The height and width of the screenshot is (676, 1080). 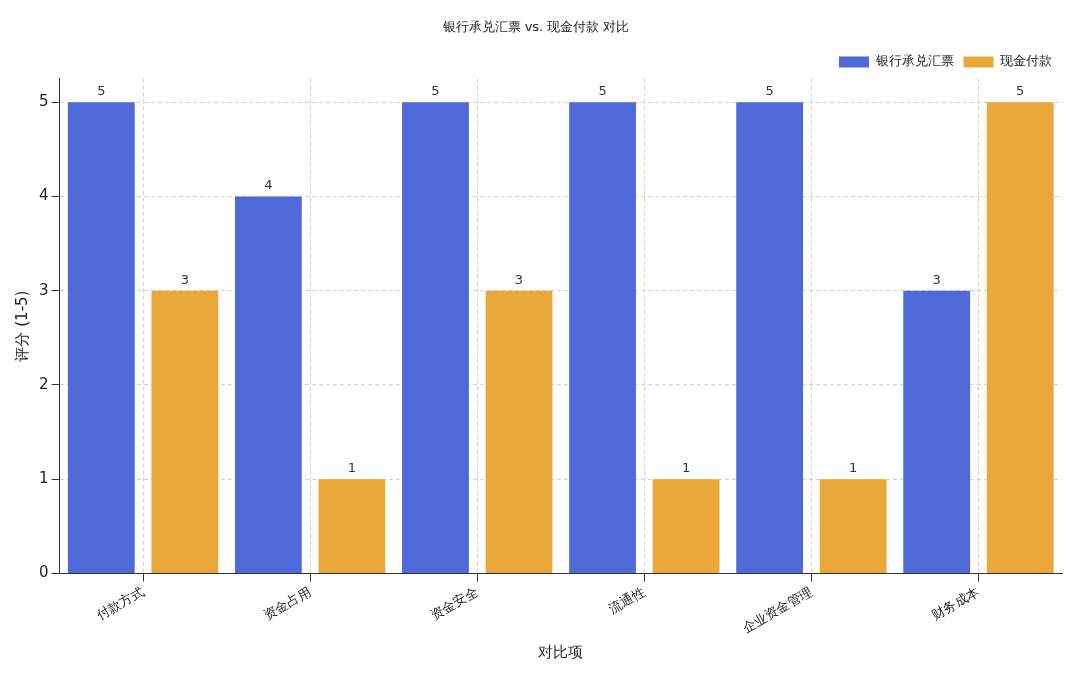 I want to click on x-tick-label: 财务成本, so click(x=955, y=603).